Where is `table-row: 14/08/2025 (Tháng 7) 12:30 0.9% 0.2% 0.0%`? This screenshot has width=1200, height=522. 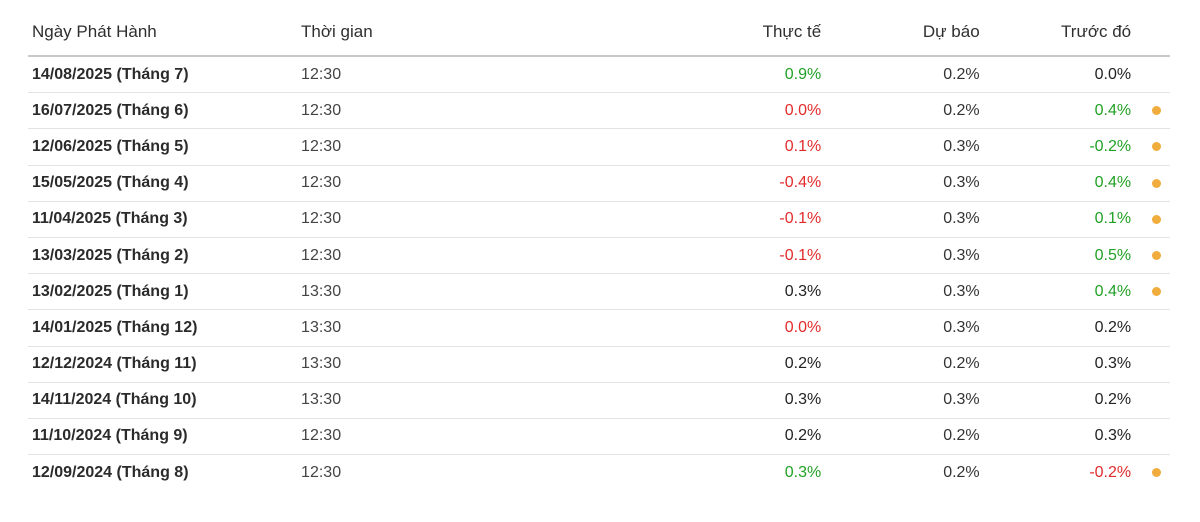 table-row: 14/08/2025 (Tháng 7) 12:30 0.9% 0.2% 0.0% is located at coordinates (599, 75).